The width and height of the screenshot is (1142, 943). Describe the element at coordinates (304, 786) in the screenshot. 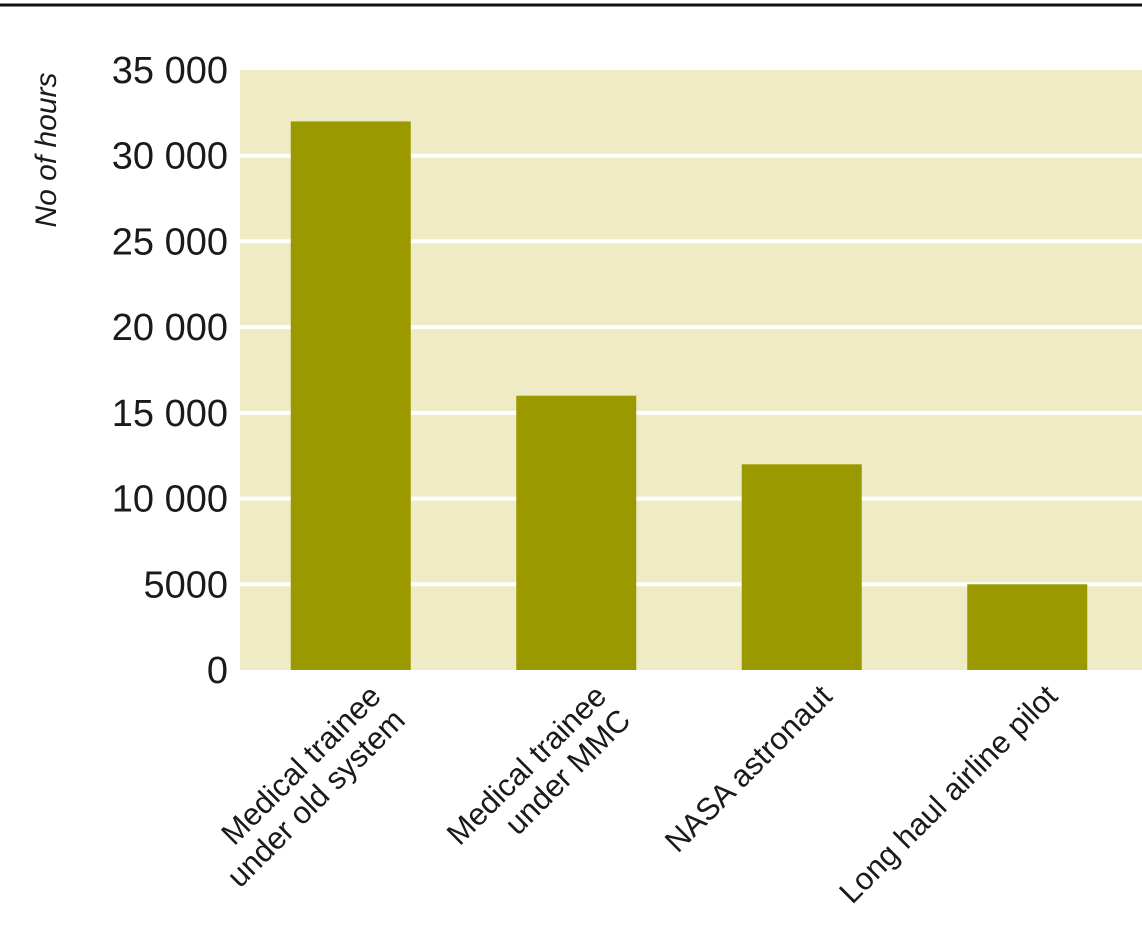

I see `x-category-label: Medical traineeunder old system` at that location.